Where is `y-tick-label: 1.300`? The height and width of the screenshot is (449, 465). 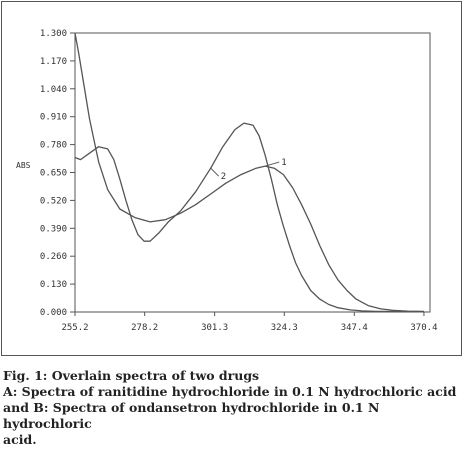
y-tick-label: 1.300 is located at coordinates (53, 34).